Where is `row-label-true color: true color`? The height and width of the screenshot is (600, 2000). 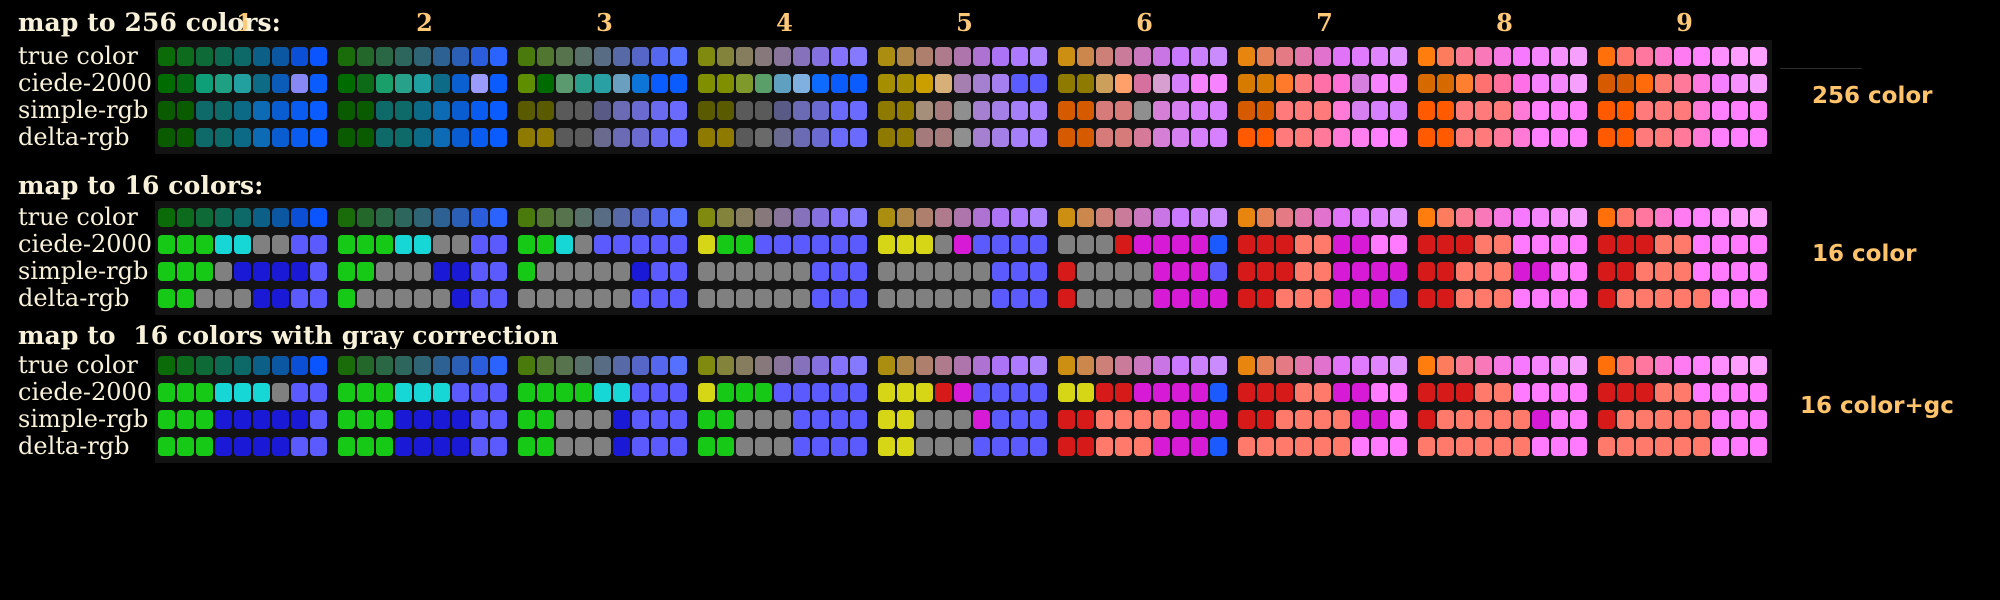 row-label-true color: true color is located at coordinates (78, 365).